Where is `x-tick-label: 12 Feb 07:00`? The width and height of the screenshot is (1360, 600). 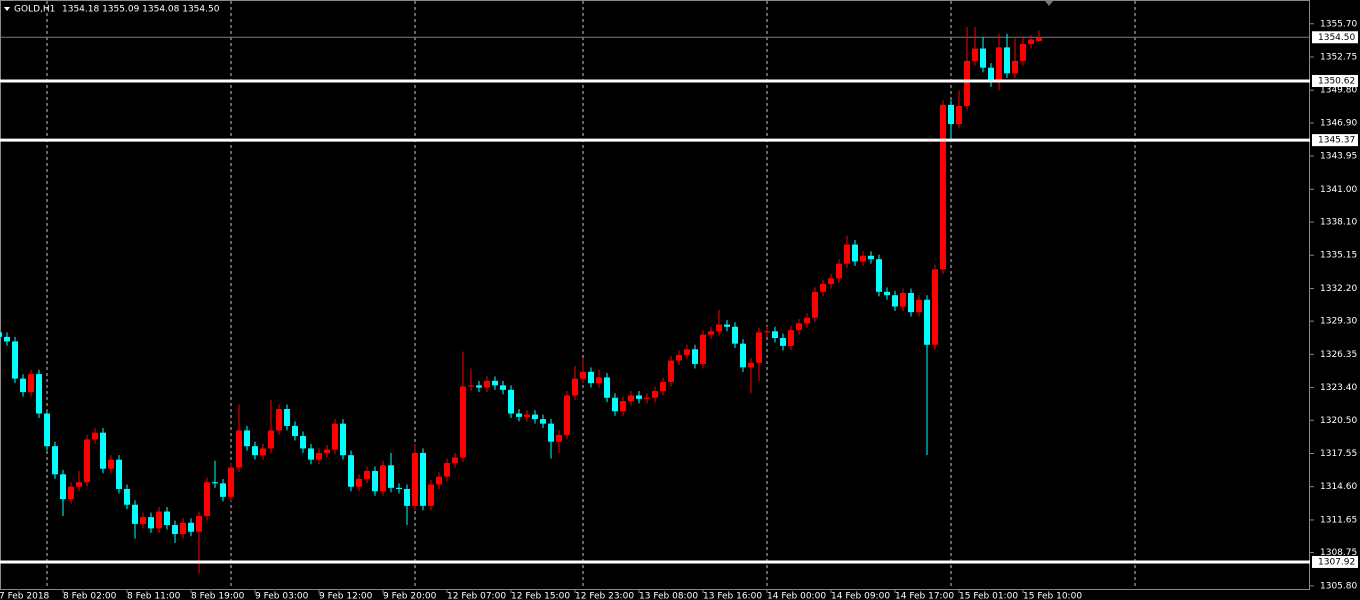
x-tick-label: 12 Feb 07:00 is located at coordinates (476, 596).